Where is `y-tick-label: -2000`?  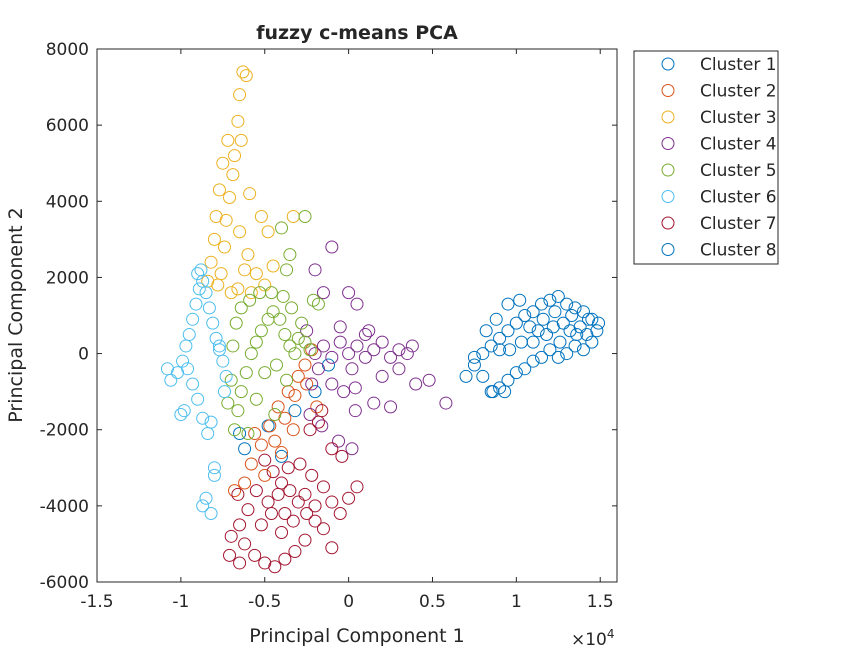
y-tick-label: -2000 is located at coordinates (64, 431).